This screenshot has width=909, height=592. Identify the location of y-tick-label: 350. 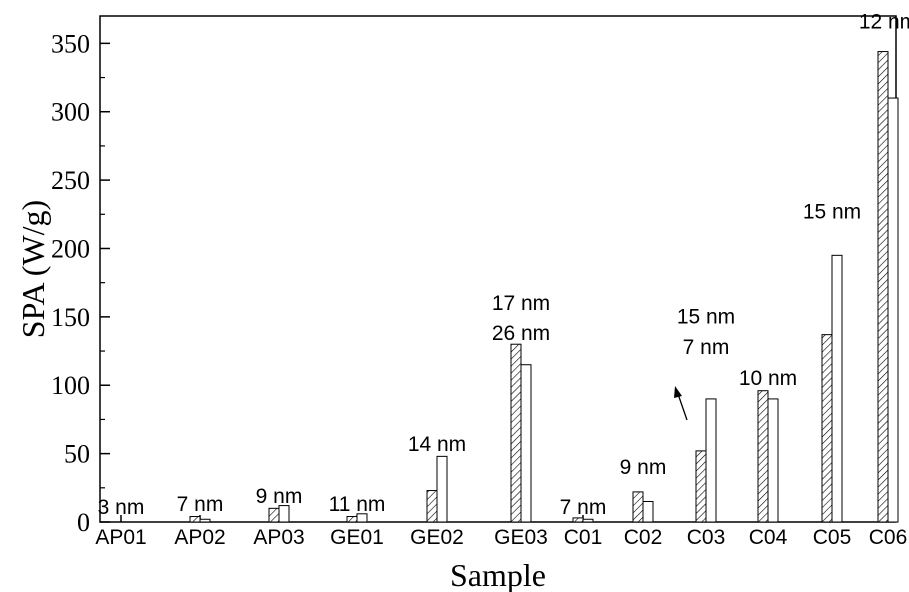
(70, 43).